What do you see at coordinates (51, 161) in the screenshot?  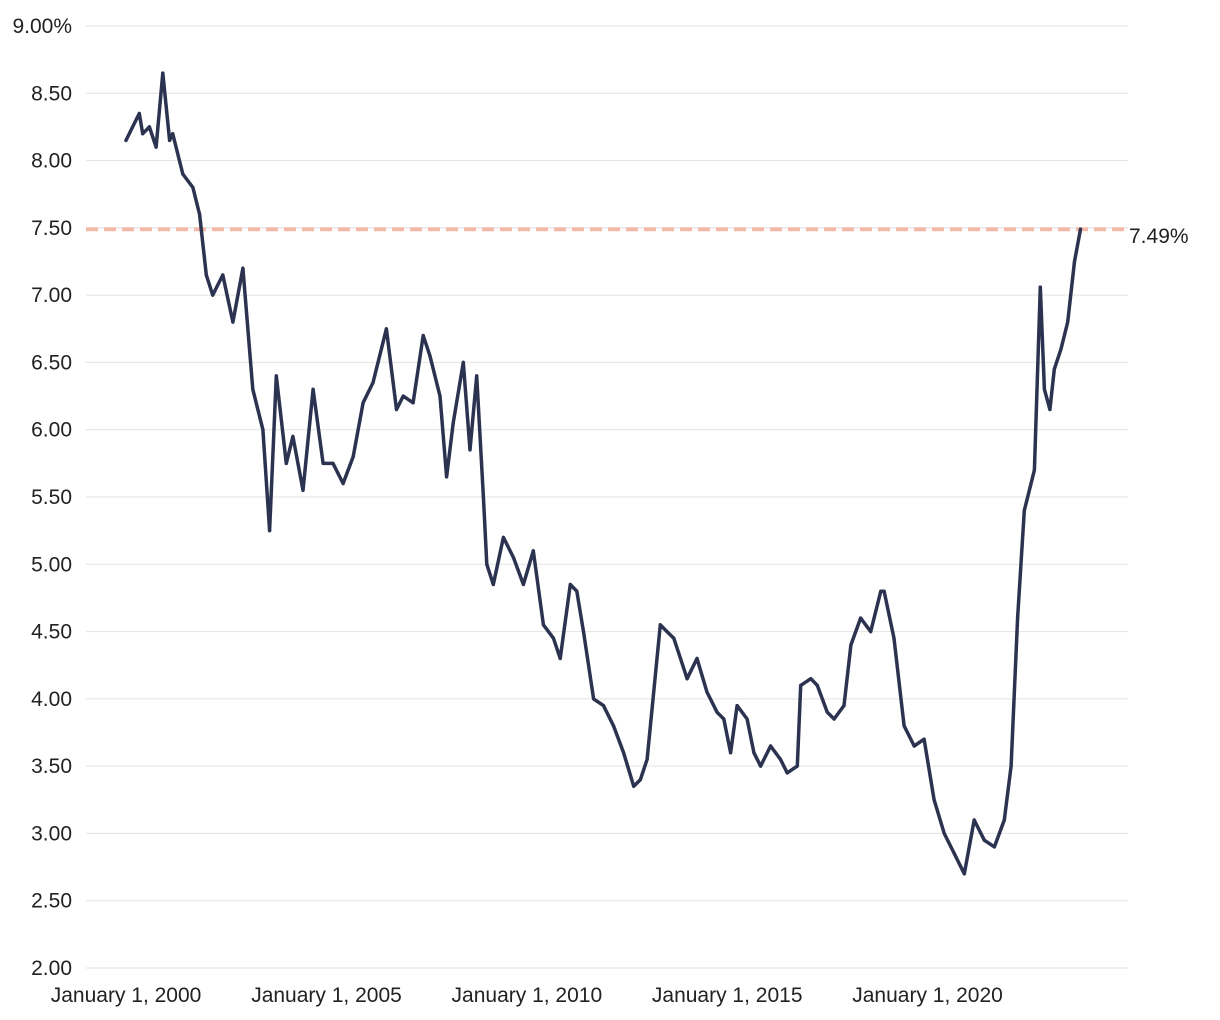 I see `y-tick-label: 8.00` at bounding box center [51, 161].